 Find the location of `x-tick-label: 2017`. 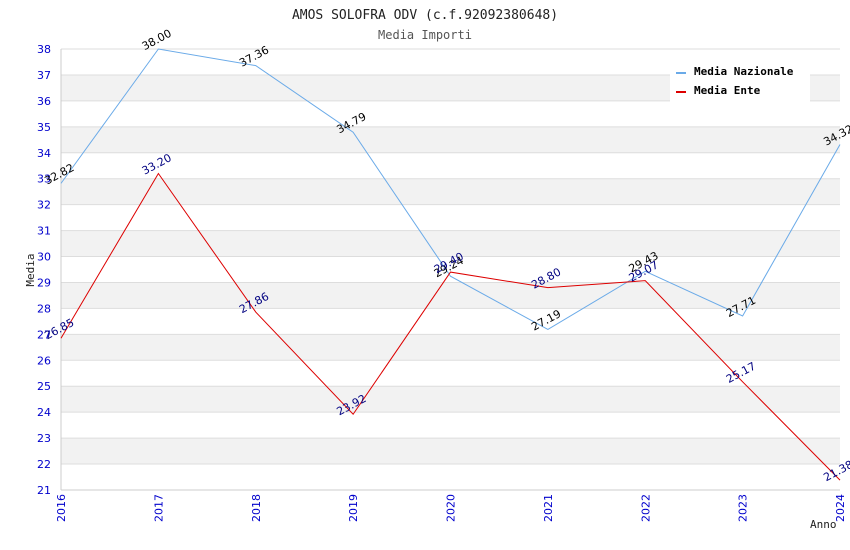

x-tick-label: 2017 is located at coordinates (158, 508).